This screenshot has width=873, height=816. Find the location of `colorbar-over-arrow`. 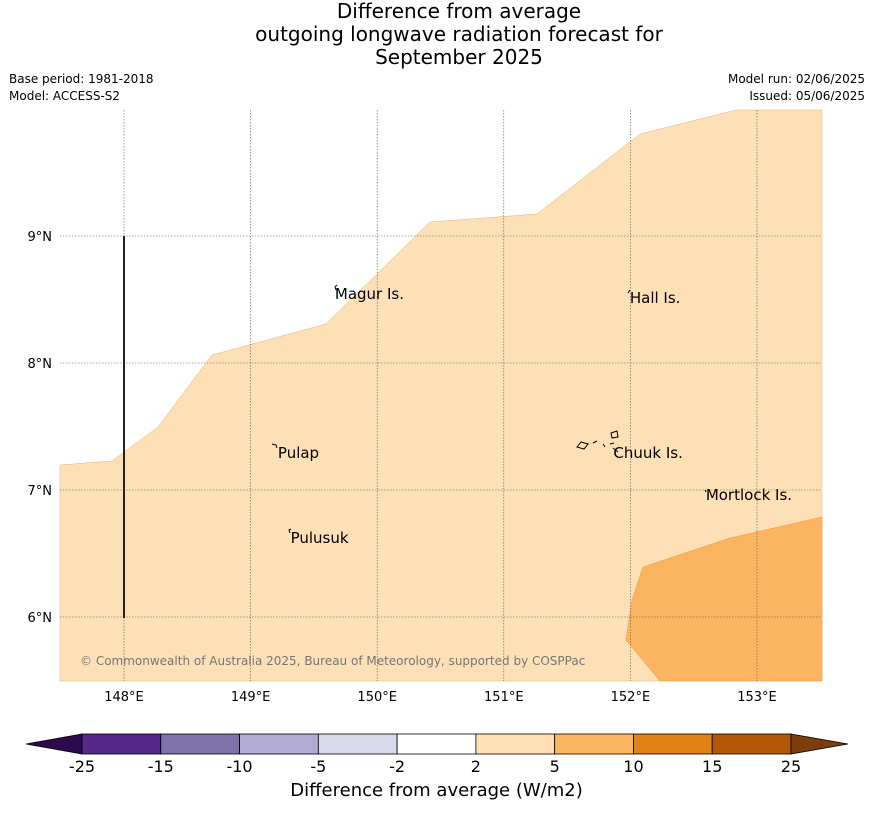

colorbar-over-arrow is located at coordinates (819, 744).